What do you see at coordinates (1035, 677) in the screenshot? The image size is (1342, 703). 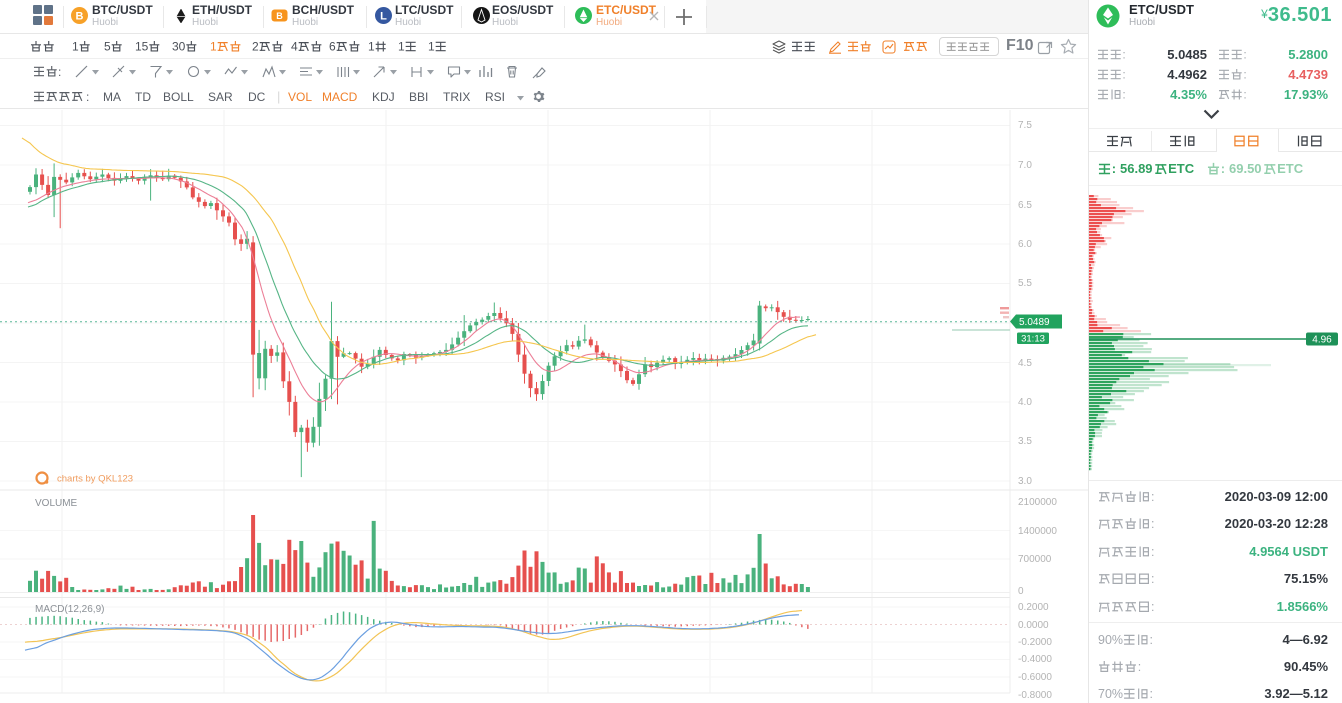 I see `svg-text: -0.6000` at bounding box center [1035, 677].